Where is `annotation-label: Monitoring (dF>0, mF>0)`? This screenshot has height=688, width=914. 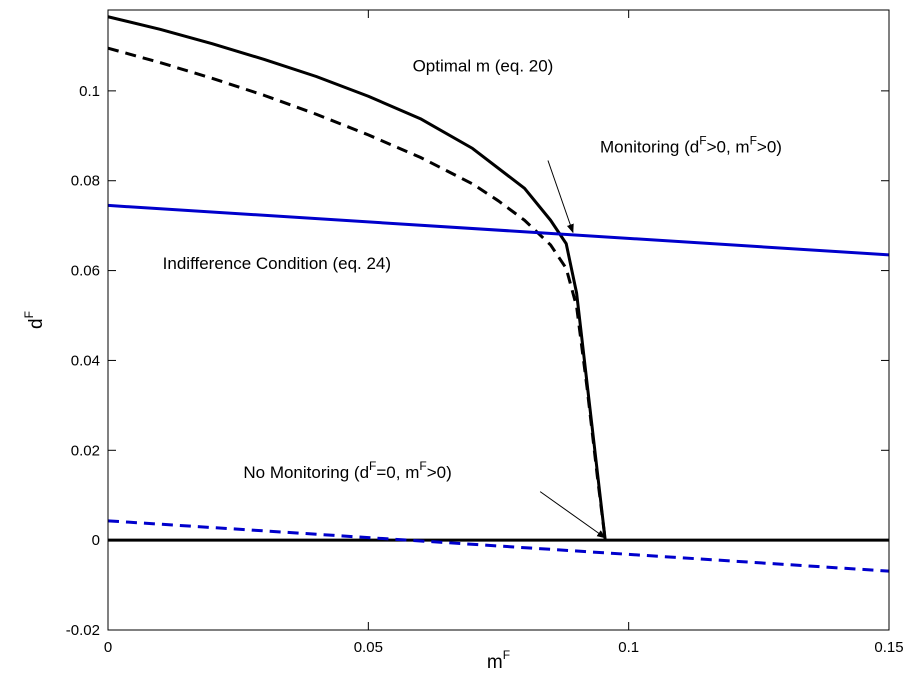 annotation-label: Monitoring (dF>0, mF>0) is located at coordinates (691, 144).